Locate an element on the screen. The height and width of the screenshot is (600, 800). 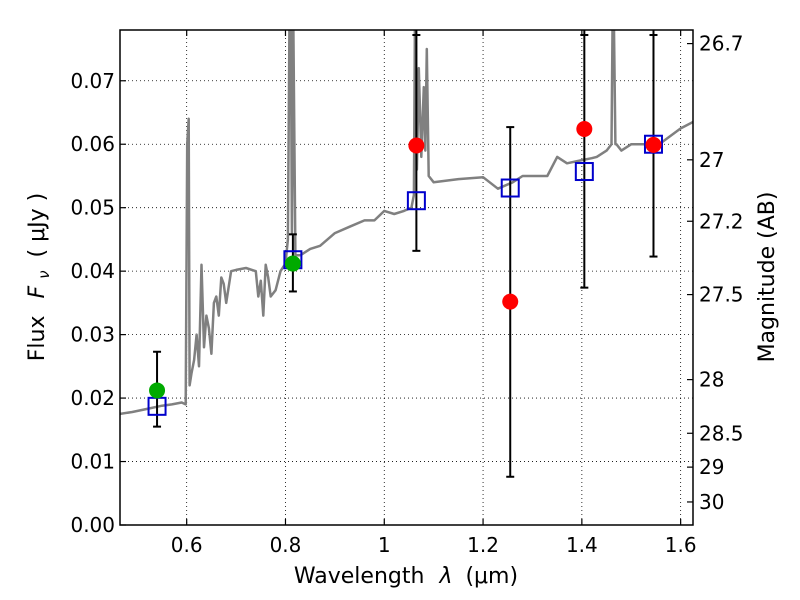
x-axis-label: Wavelength λ (μm) is located at coordinates (406, 576).